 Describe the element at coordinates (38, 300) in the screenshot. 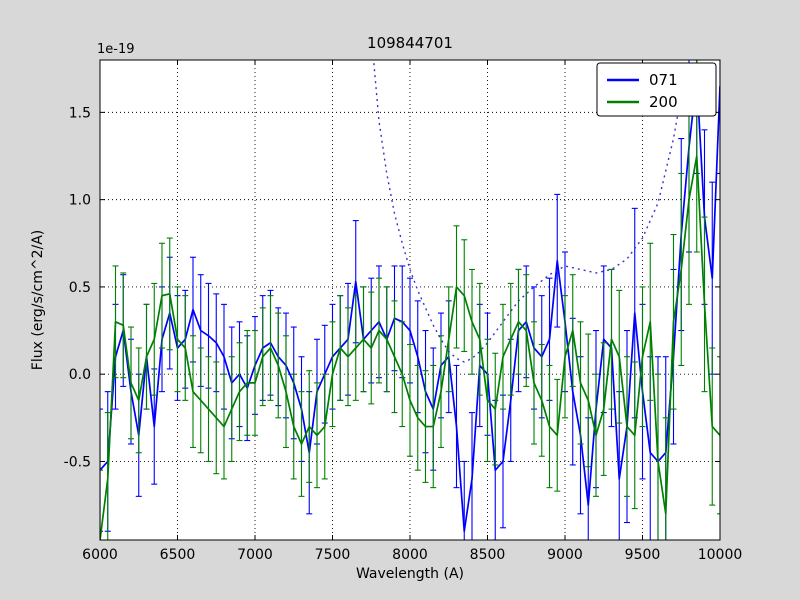

I see `y-axis-label: Flux (erg/s/cm^2/A)` at that location.